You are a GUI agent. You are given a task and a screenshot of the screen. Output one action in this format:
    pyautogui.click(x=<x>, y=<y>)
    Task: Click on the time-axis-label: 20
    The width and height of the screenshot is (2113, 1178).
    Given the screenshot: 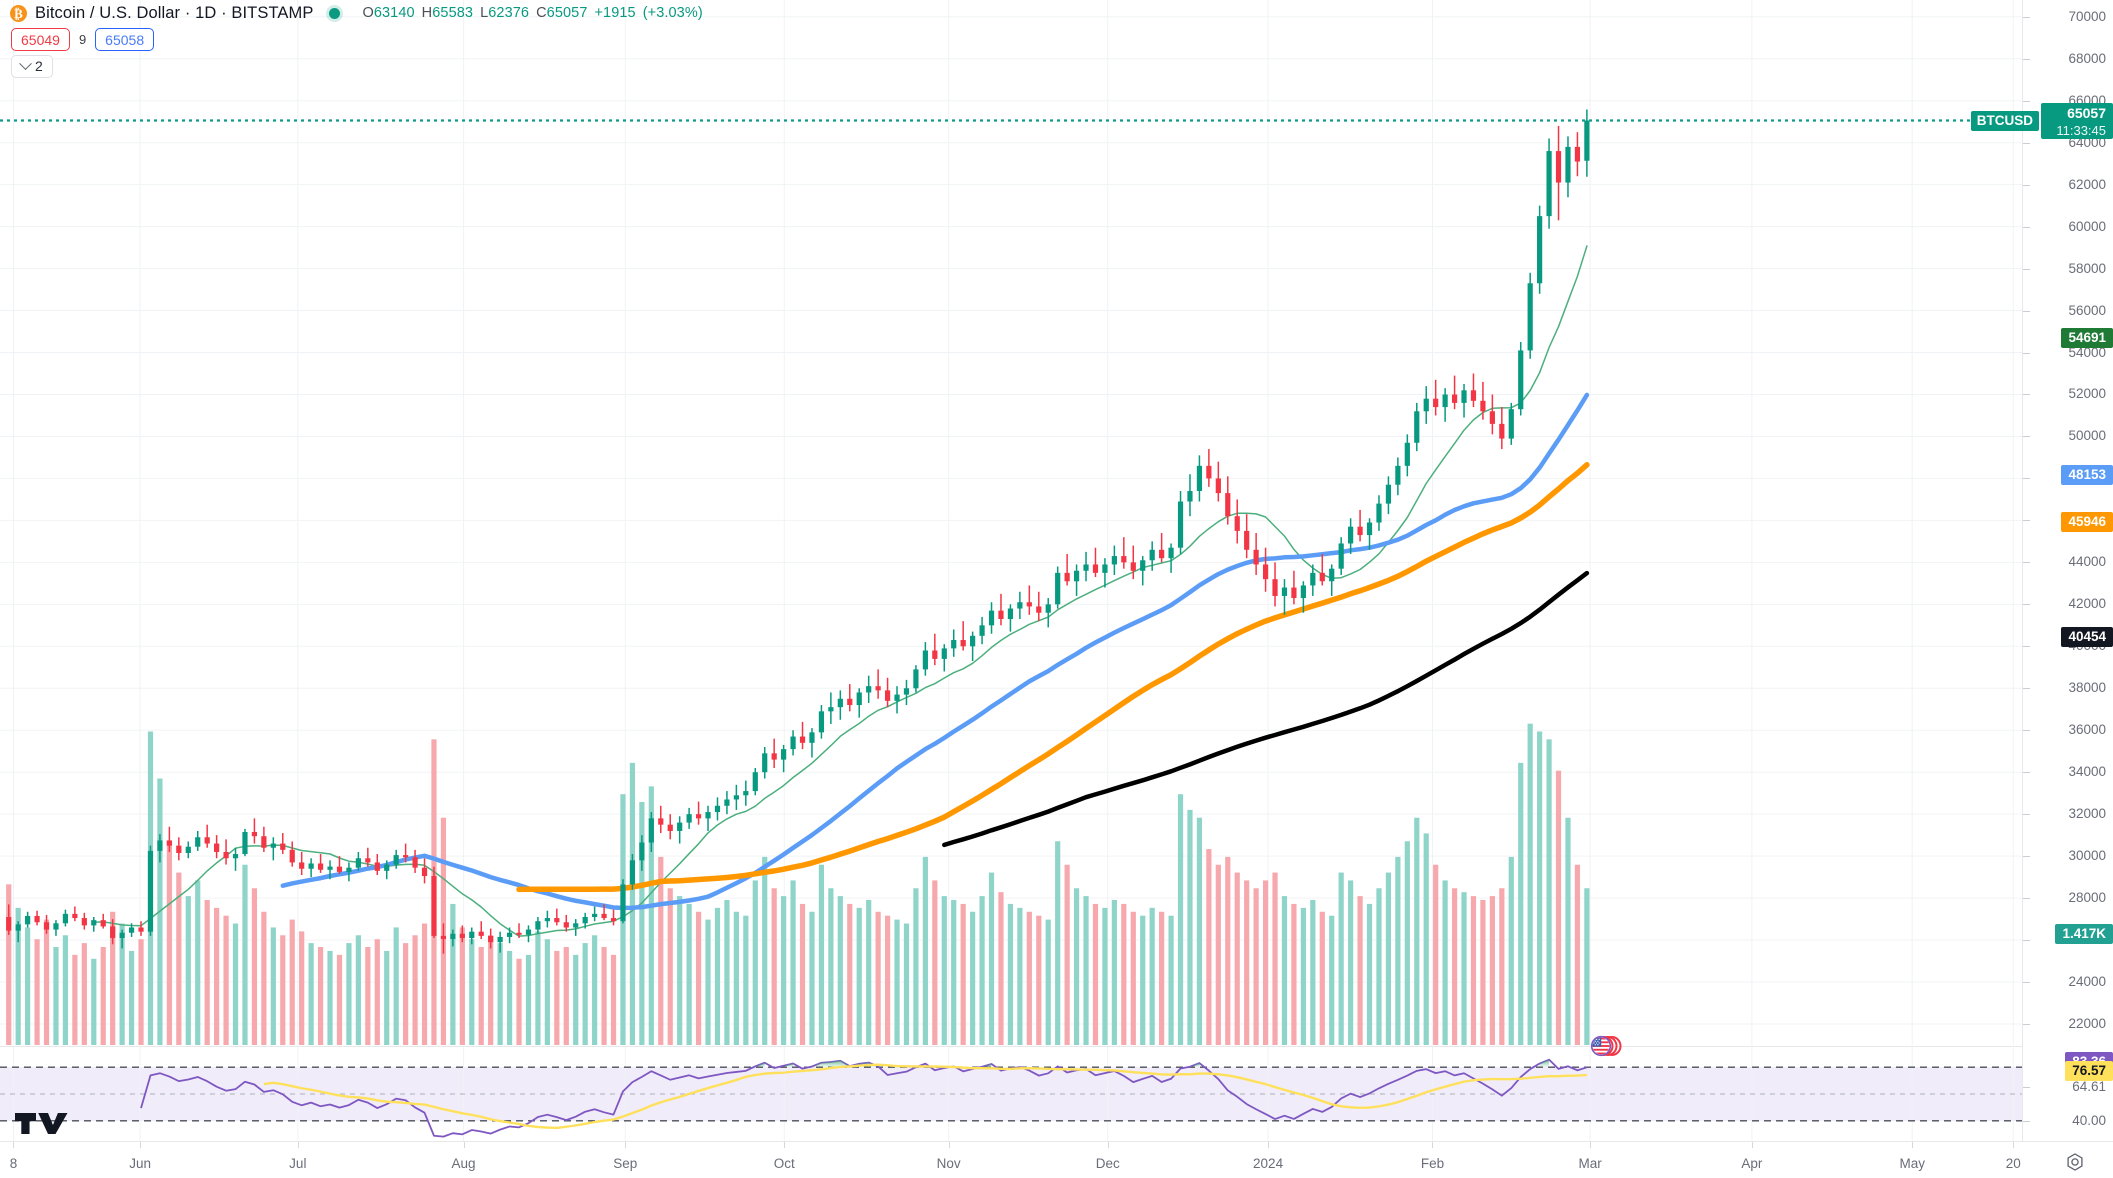 What is the action you would take?
    pyautogui.click(x=2013, y=1163)
    